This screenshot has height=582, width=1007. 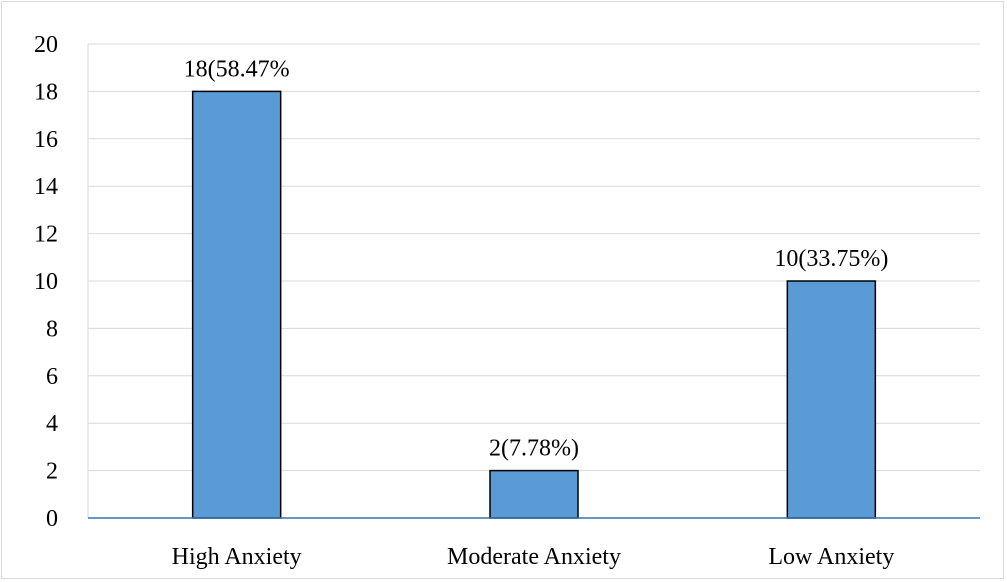 What do you see at coordinates (46, 235) in the screenshot?
I see `y-tick-label: 12` at bounding box center [46, 235].